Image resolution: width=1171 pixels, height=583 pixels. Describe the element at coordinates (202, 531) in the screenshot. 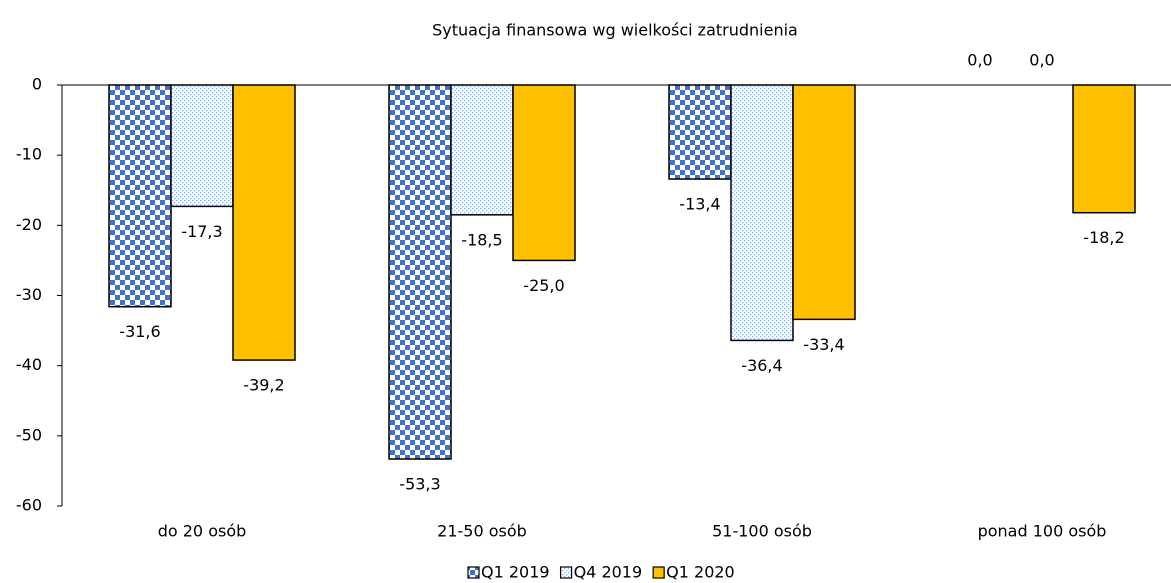

I see `x-tick-label: do 20 osób` at that location.